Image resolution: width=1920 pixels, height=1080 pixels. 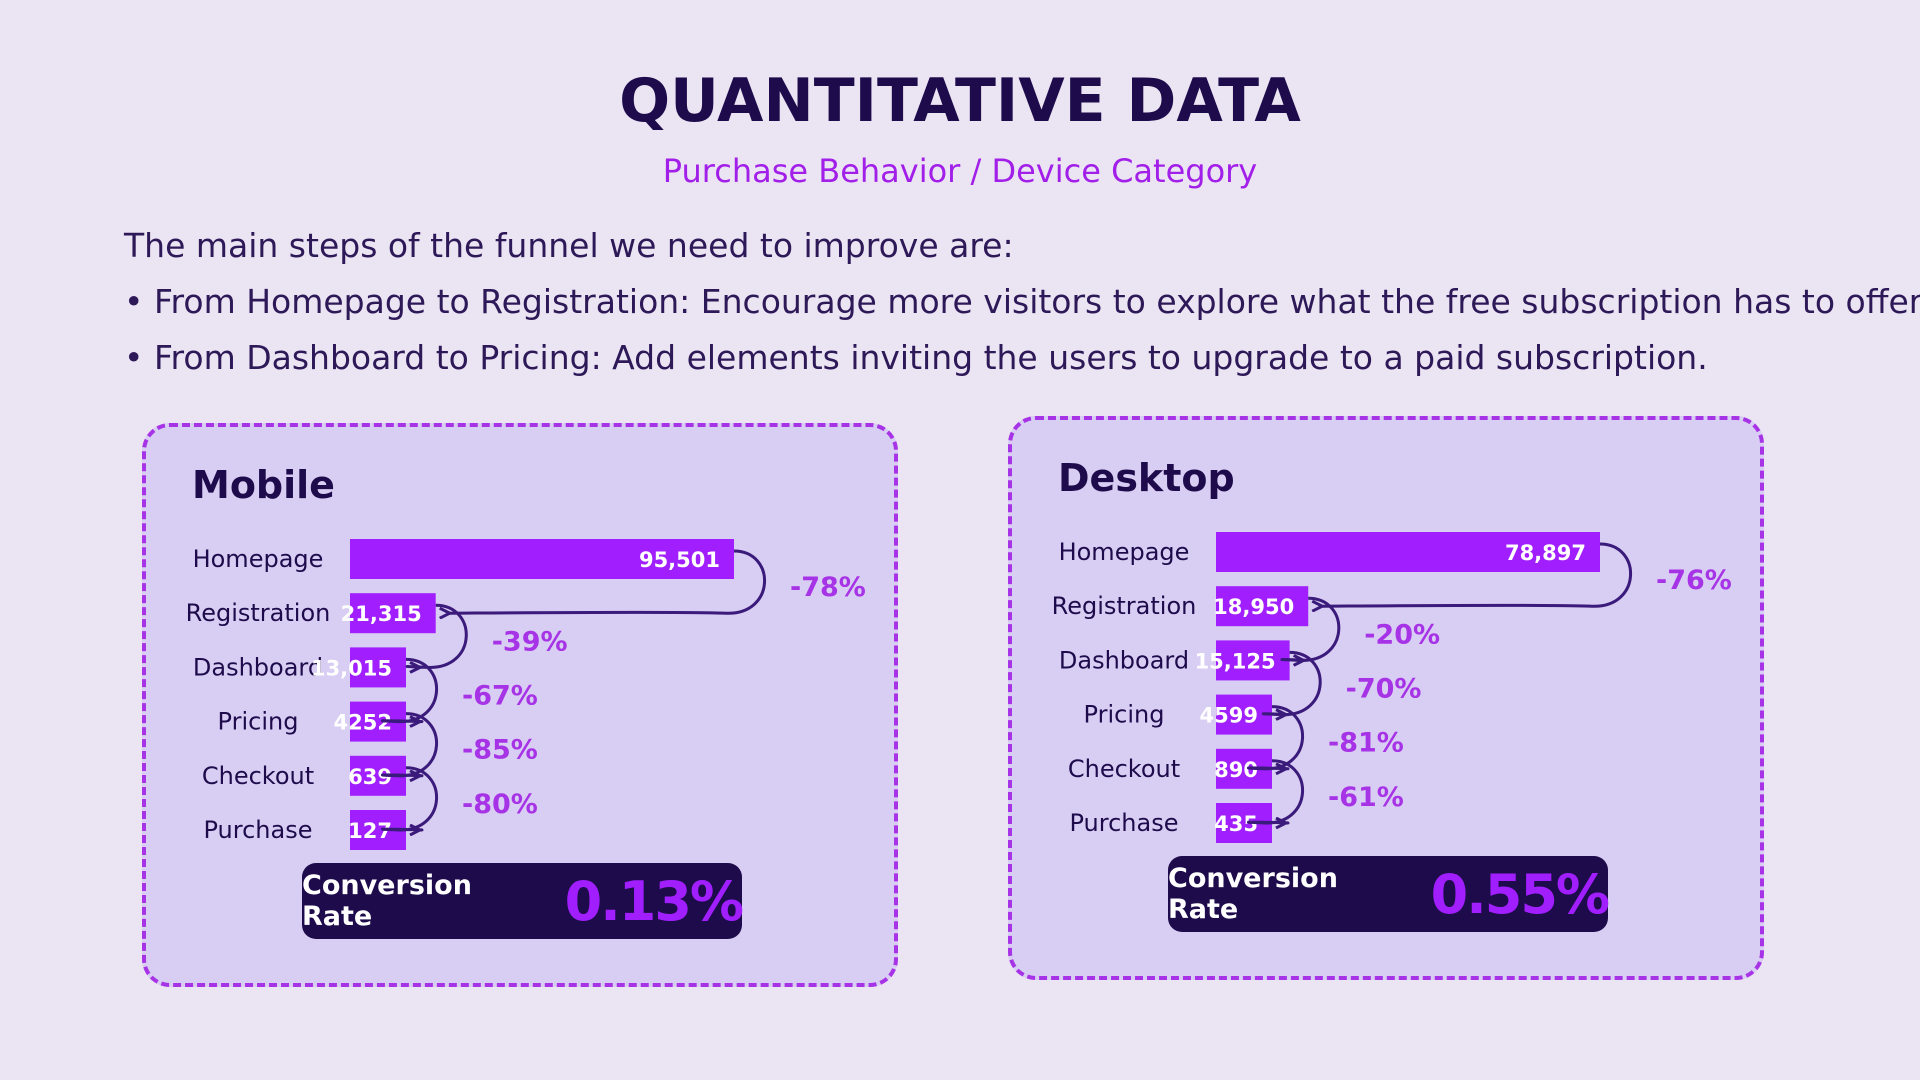 What do you see at coordinates (1253, 607) in the screenshot?
I see `funnel-bar-value: 18,950` at bounding box center [1253, 607].